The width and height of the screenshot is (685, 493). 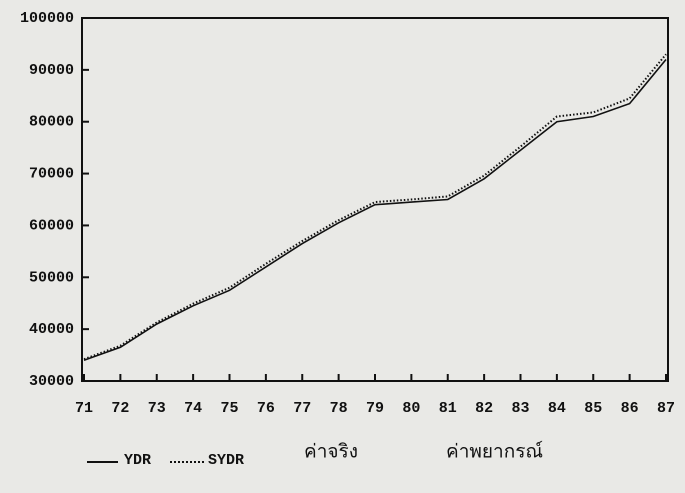 What do you see at coordinates (47, 18) in the screenshot?
I see `y-tick-label: 100000` at bounding box center [47, 18].